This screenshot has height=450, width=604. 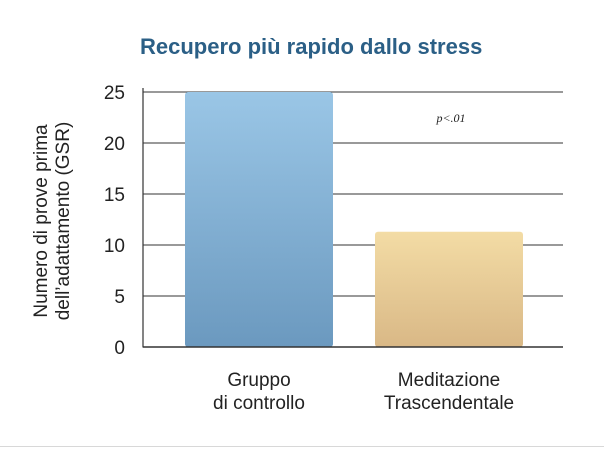 What do you see at coordinates (114, 246) in the screenshot?
I see `y-tick-label: 10` at bounding box center [114, 246].